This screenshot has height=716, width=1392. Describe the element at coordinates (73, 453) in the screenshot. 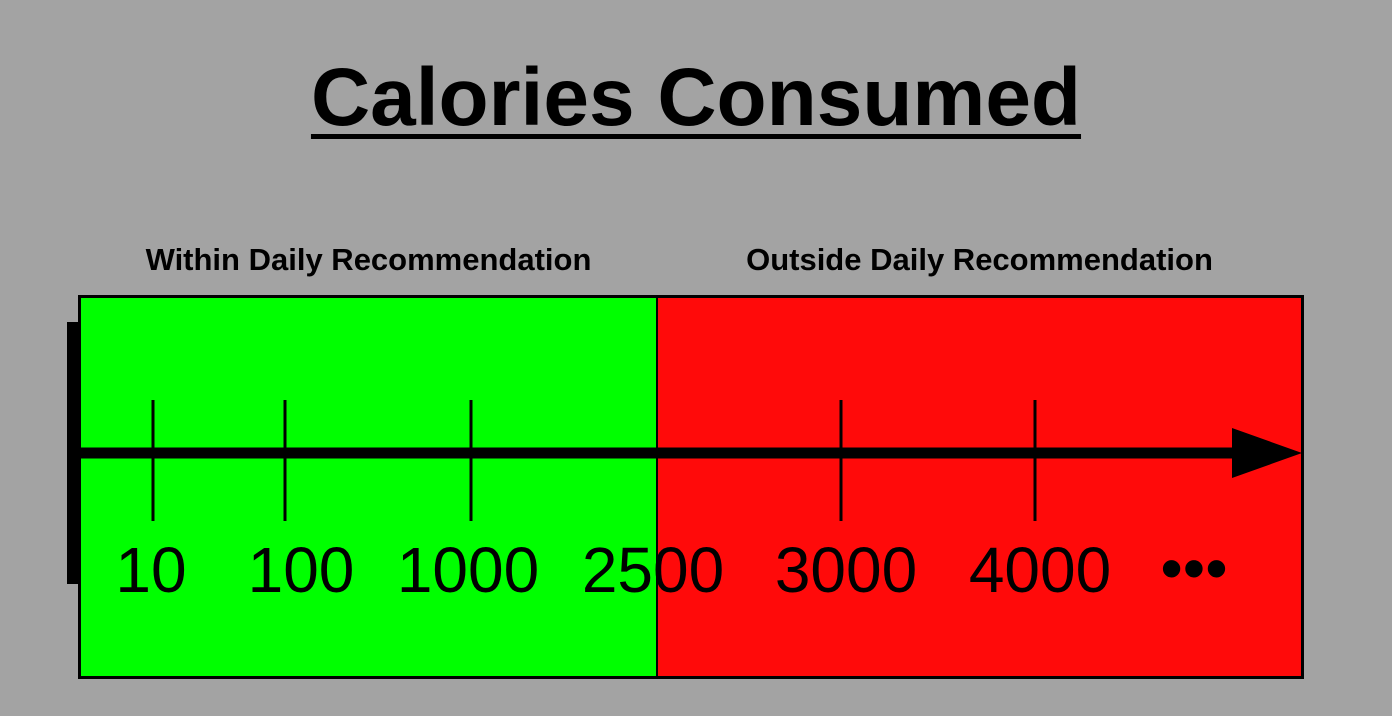

I see `axis-origin-bar` at that location.